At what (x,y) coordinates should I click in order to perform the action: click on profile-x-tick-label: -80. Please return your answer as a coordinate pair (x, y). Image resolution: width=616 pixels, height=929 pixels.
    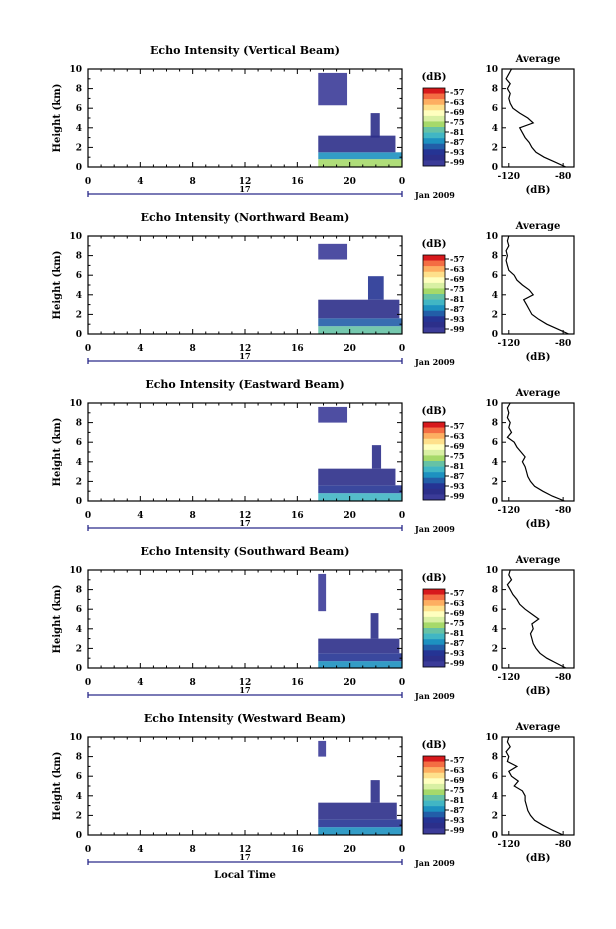
    Looking at the image, I should click on (563, 511).